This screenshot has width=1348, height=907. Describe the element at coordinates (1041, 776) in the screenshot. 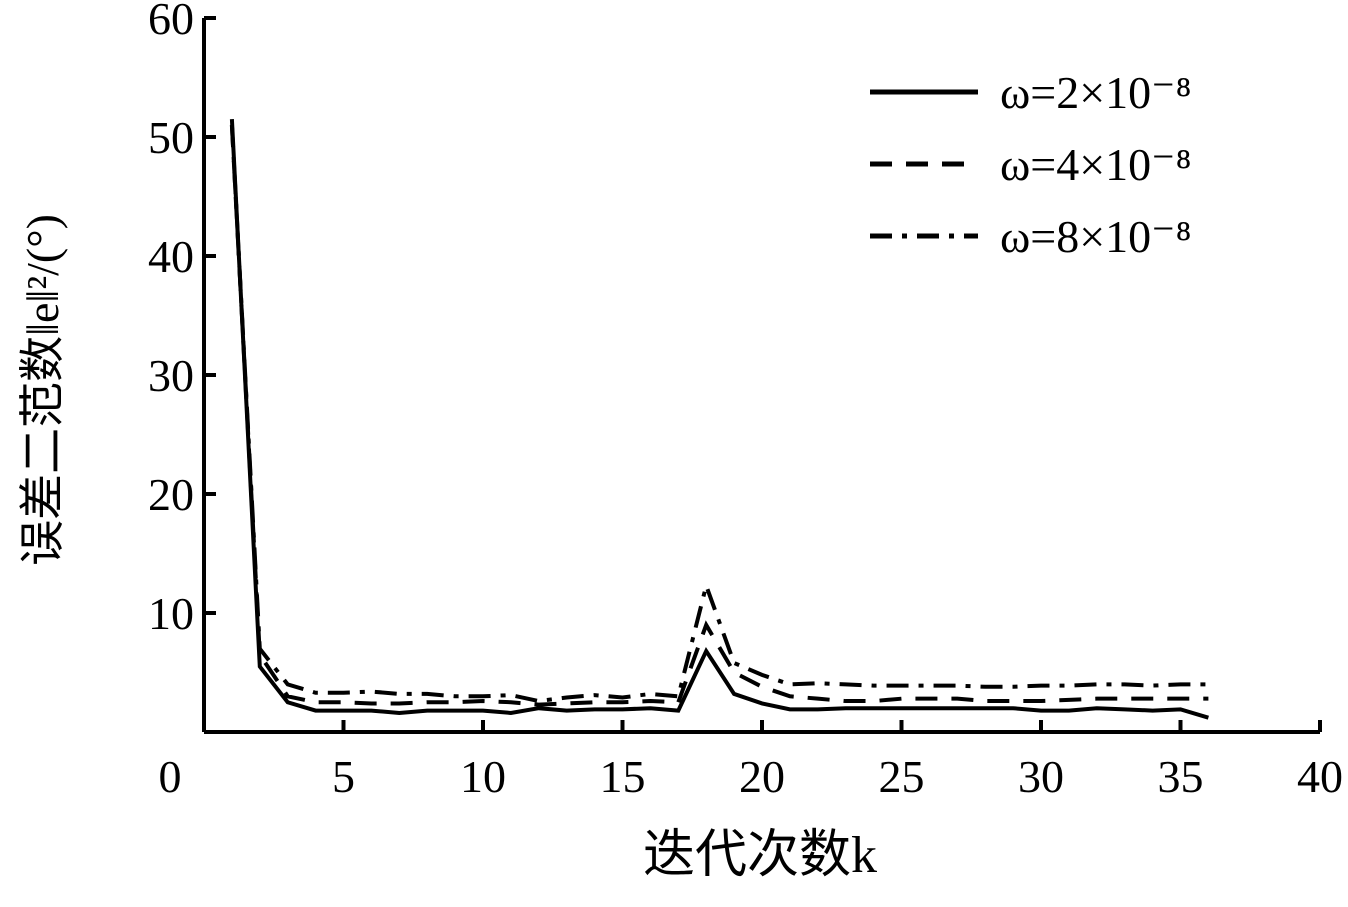

I see `x-tick-label: 30` at that location.